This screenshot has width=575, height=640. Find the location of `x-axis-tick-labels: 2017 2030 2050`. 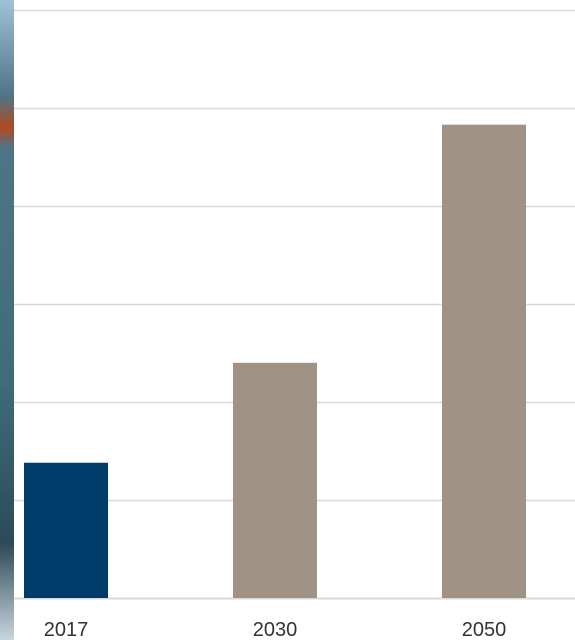

x-axis-tick-labels: 2017 2030 2050 is located at coordinates (275, 629).